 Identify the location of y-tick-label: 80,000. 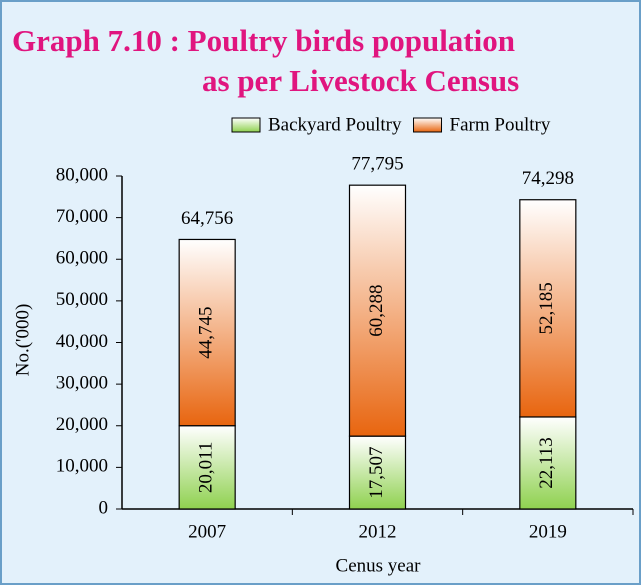
(82, 174).